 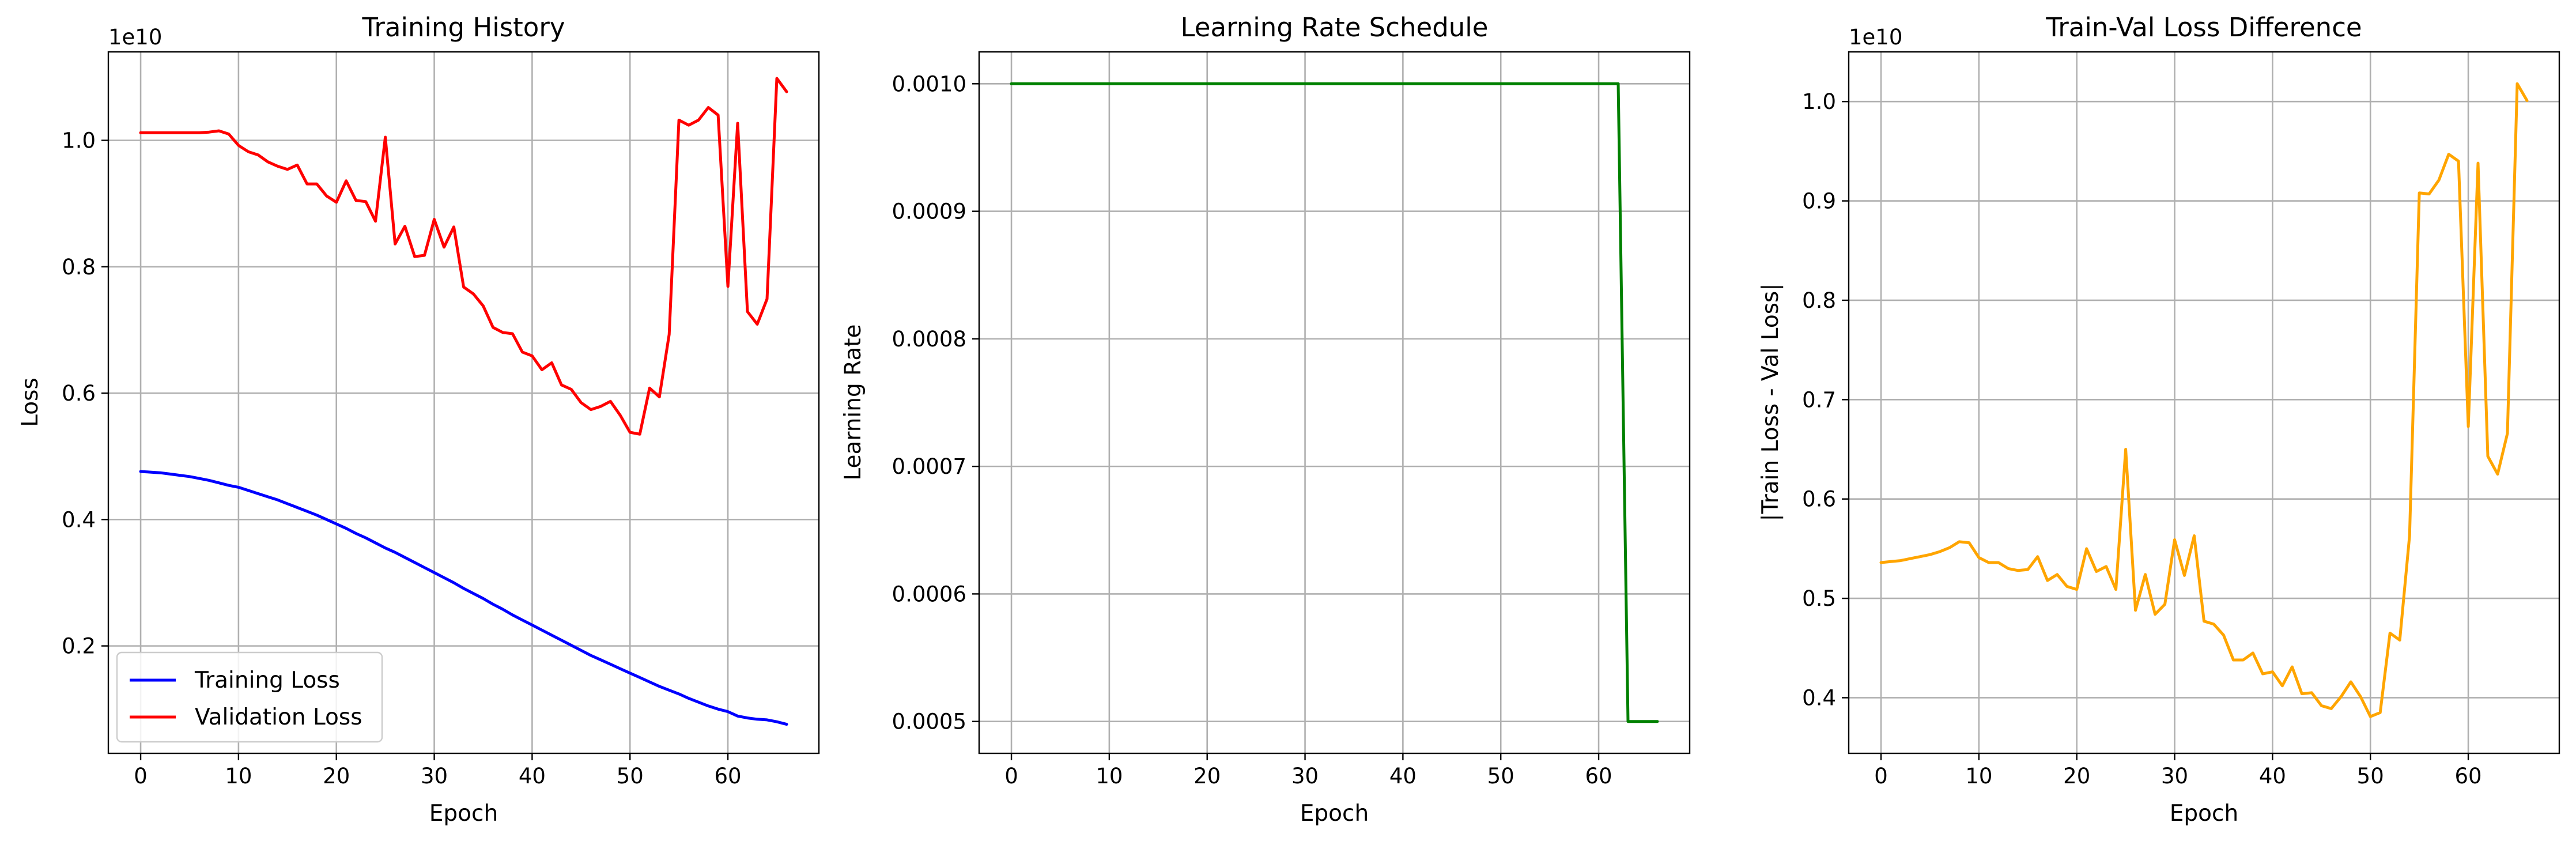 What do you see at coordinates (929, 211) in the screenshot?
I see `y-tick-label: 0.0009` at bounding box center [929, 211].